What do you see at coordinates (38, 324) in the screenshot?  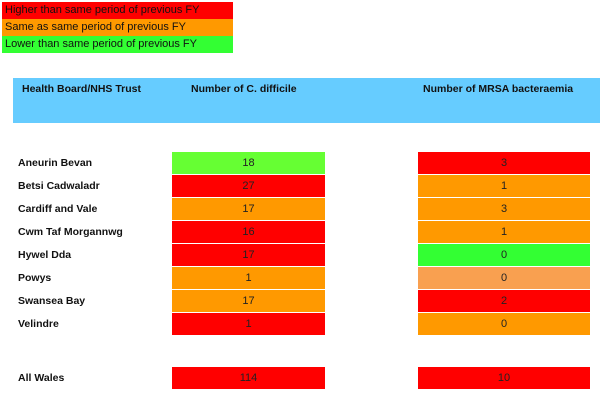 I see `row-name: Velindre` at bounding box center [38, 324].